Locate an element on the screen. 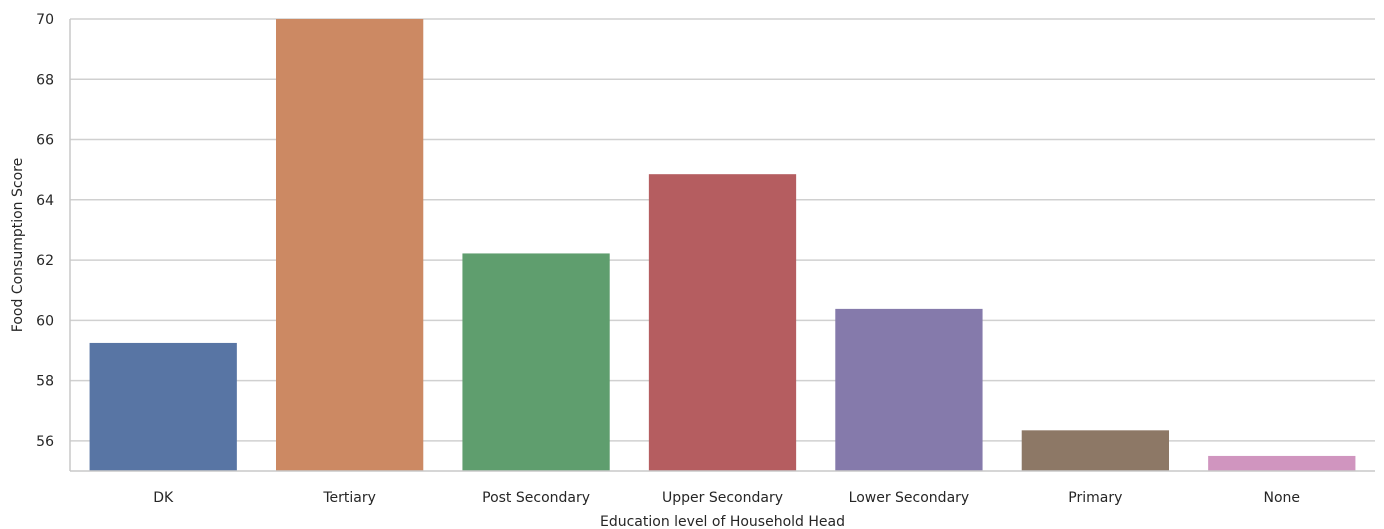 The width and height of the screenshot is (1384, 529). x-tick-label: Tertiary is located at coordinates (349, 498).